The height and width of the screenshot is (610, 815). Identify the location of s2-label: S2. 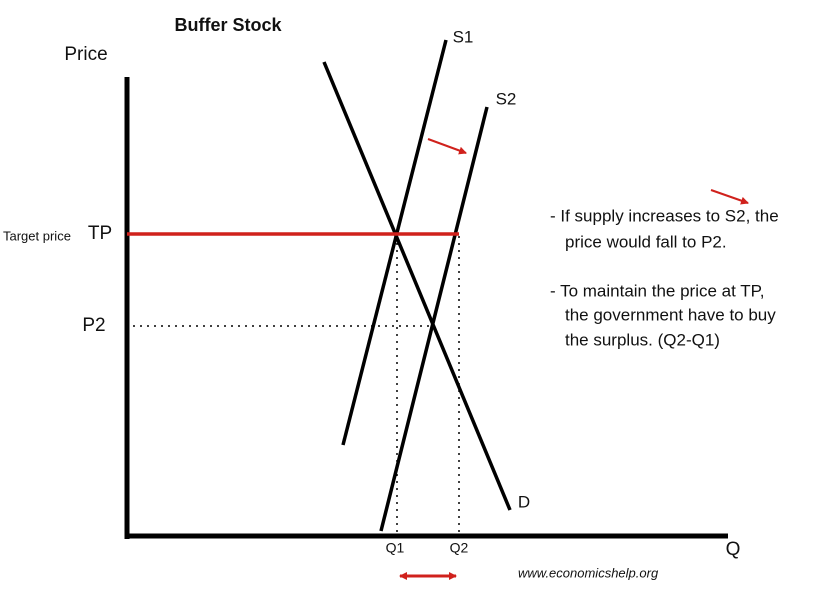
(506, 98).